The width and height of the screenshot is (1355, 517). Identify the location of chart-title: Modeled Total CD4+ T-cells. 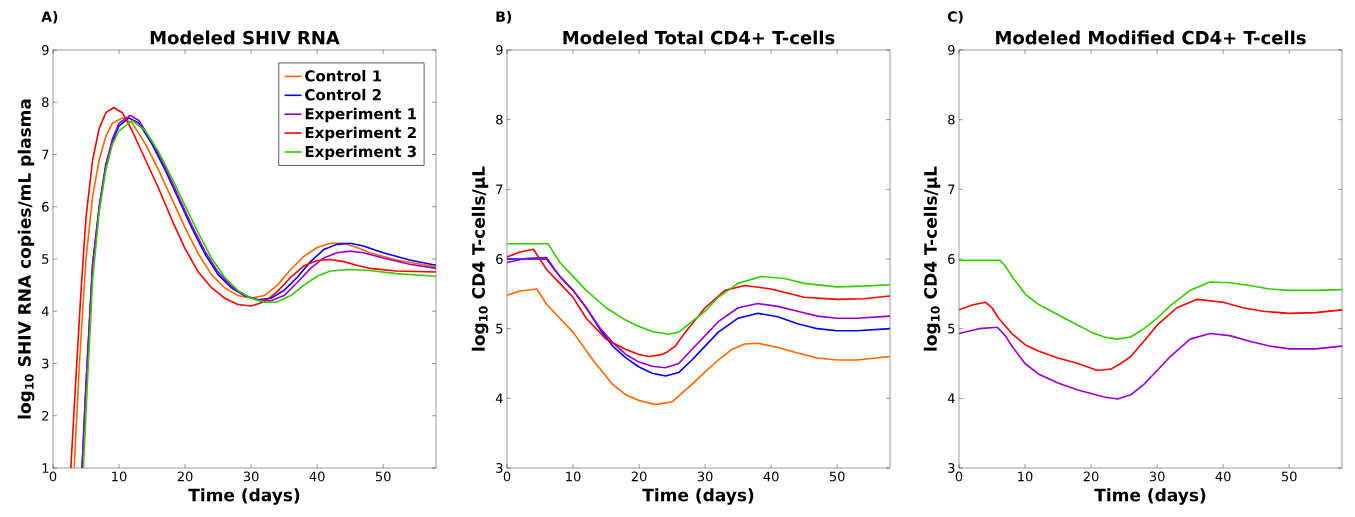
(699, 37).